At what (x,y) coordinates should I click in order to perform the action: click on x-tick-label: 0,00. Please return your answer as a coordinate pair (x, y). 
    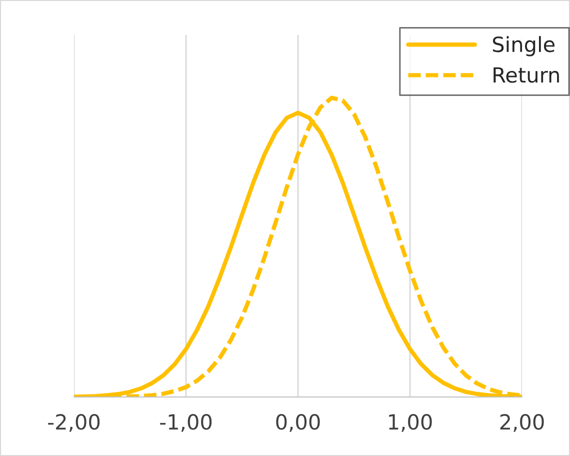
    Looking at the image, I should click on (298, 423).